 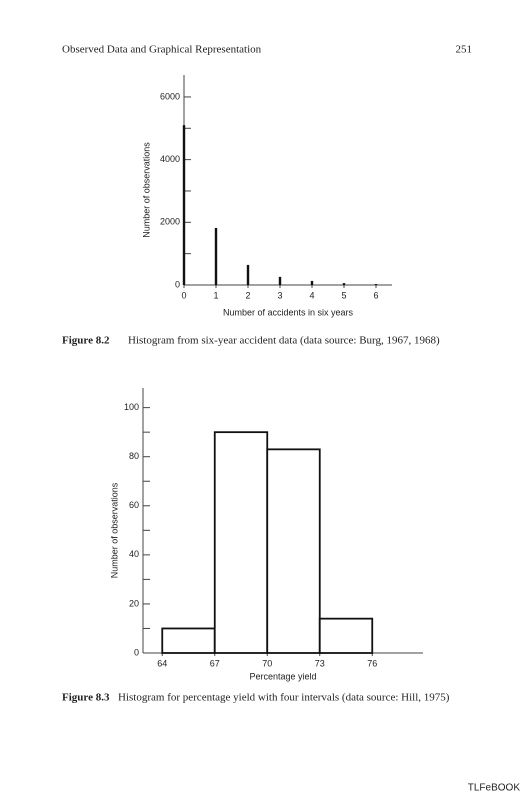 I want to click on x-tick-label: 5, so click(x=343, y=295).